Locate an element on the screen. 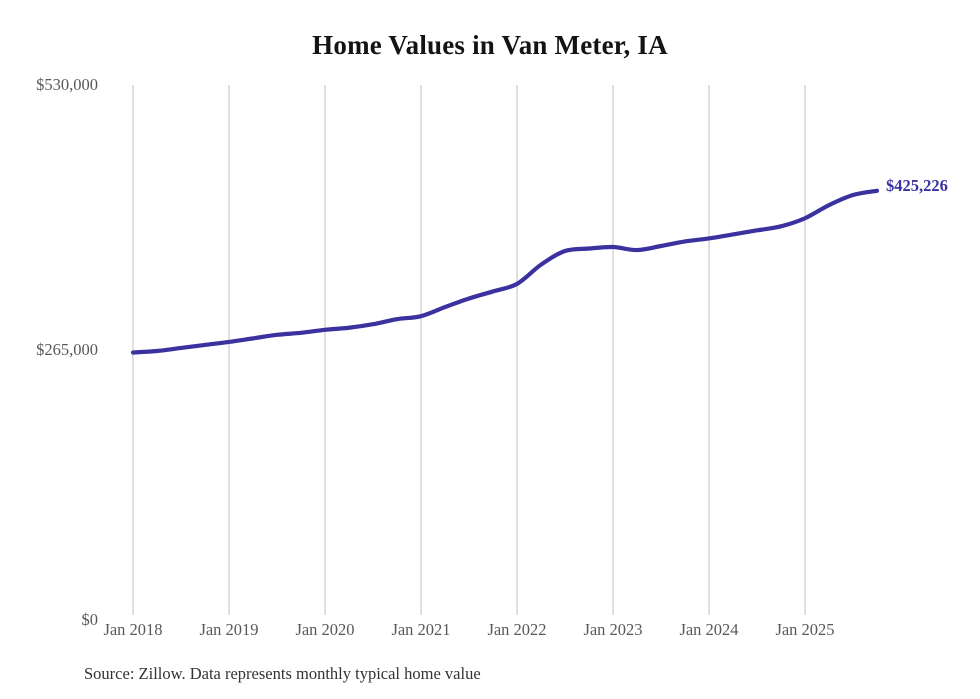  x-axis-tick-jan-2021: Jan 2021 is located at coordinates (421, 629).